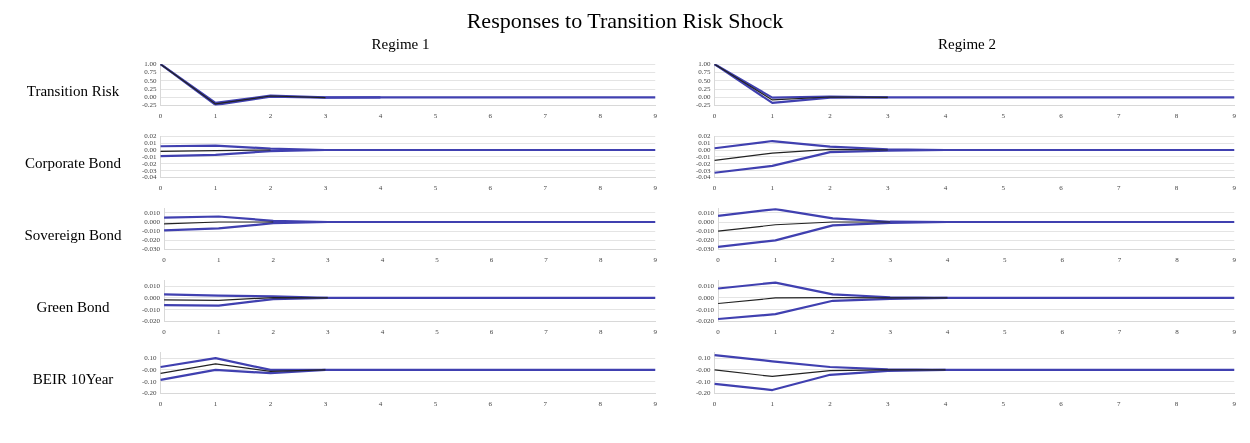 The image size is (1250, 443). What do you see at coordinates (73, 307) in the screenshot?
I see `y-axis-title: Green Bond` at bounding box center [73, 307].